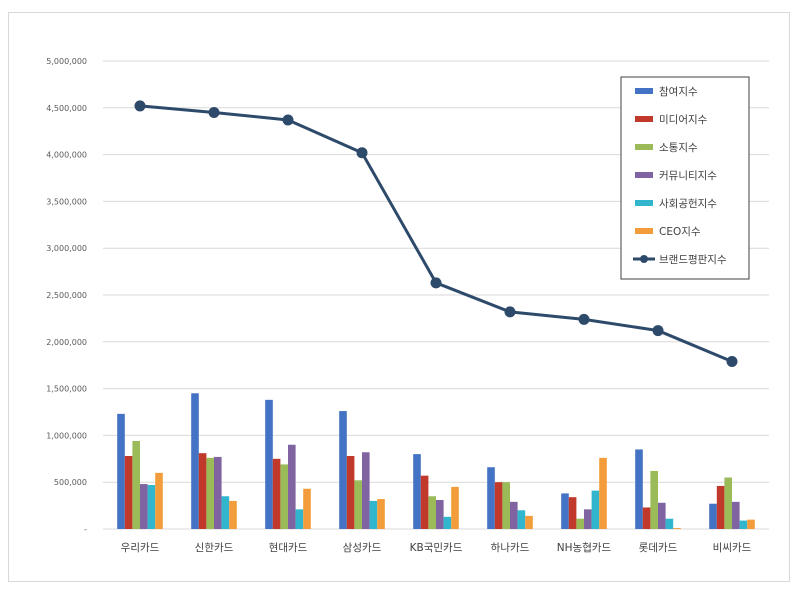 The image size is (800, 594). I want to click on y-tick-label: 4,500,000, so click(66, 108).